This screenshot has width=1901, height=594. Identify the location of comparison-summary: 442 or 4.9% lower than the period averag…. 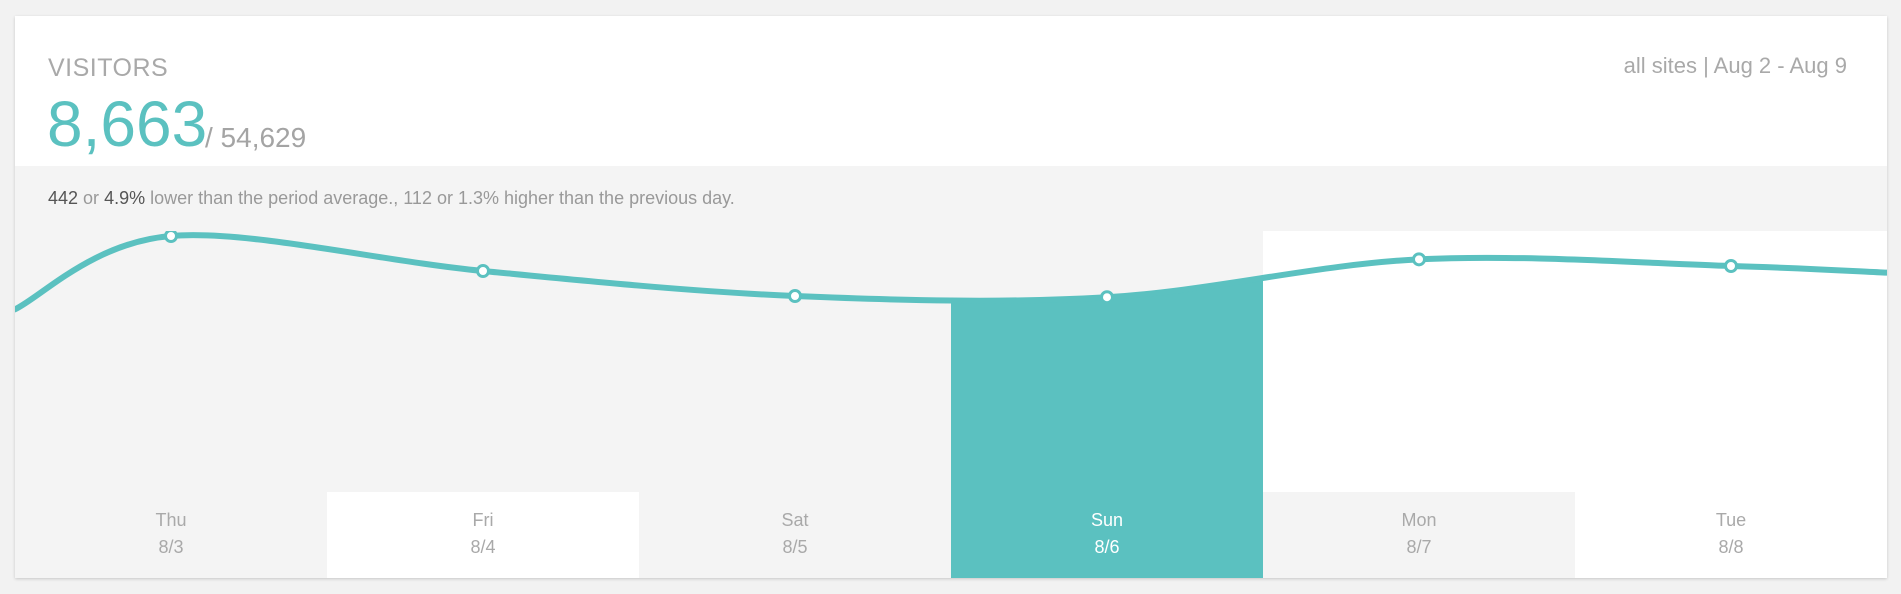
(951, 198).